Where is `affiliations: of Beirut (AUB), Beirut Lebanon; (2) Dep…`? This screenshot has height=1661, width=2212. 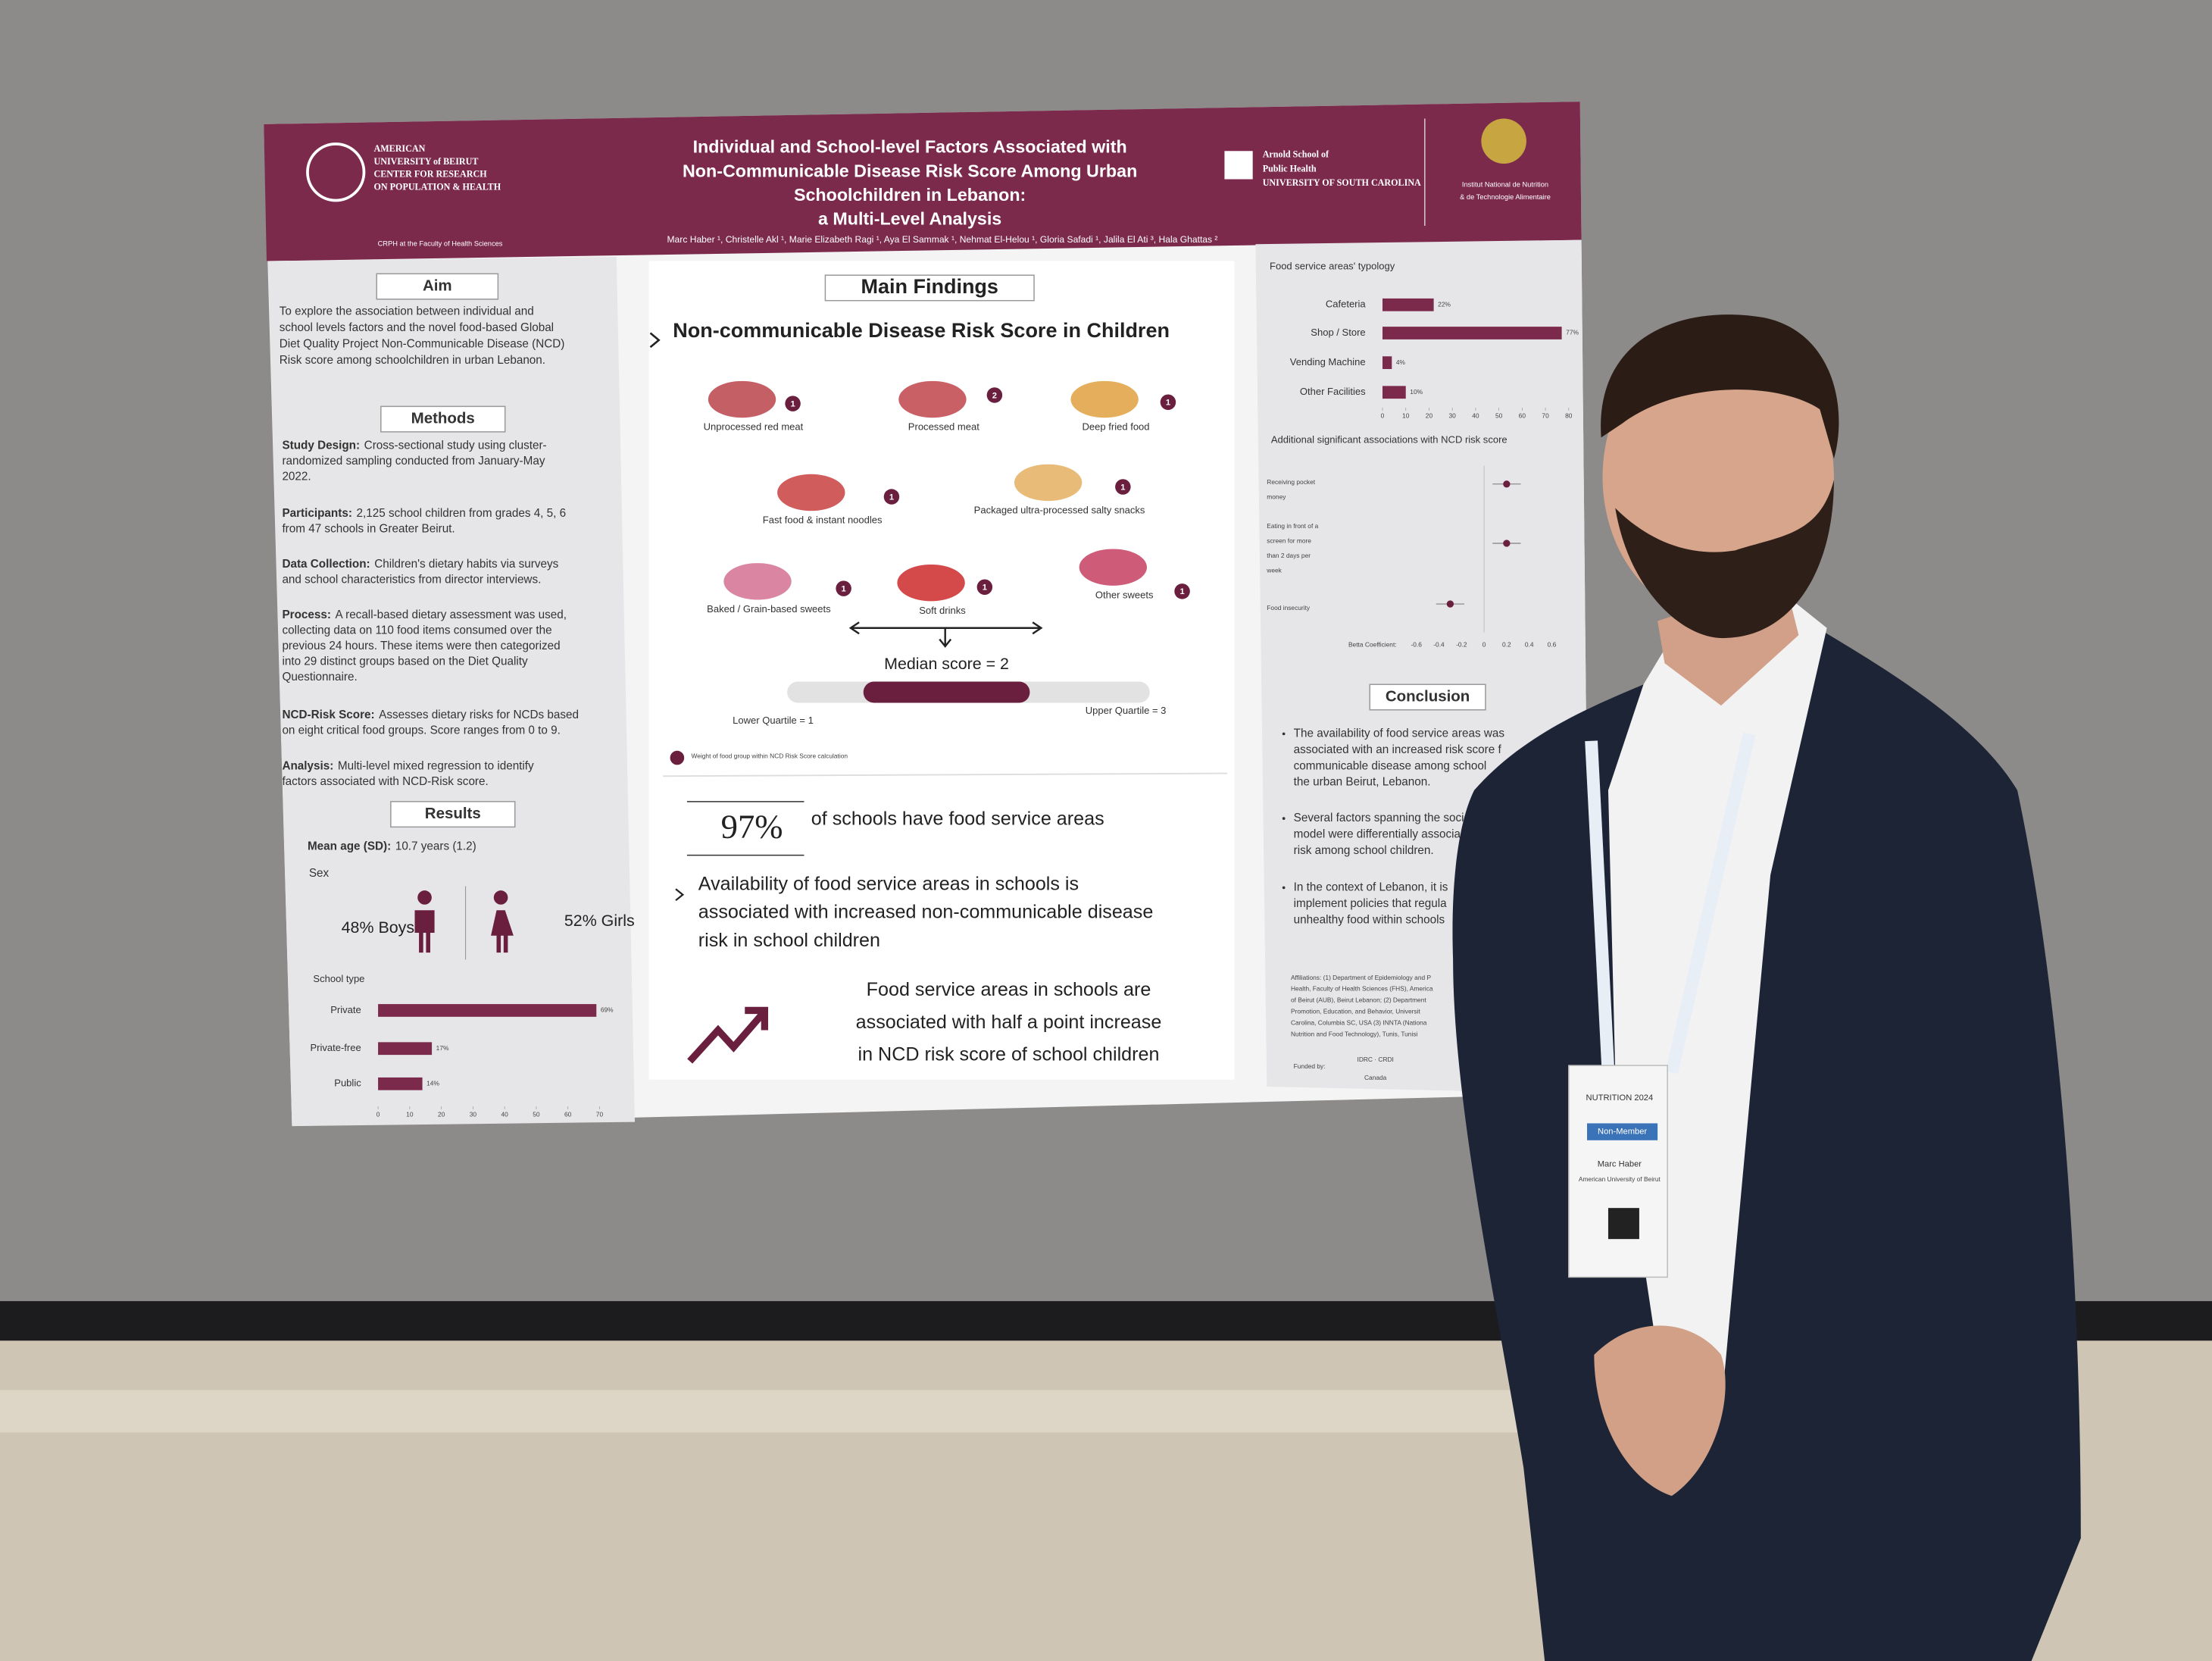
affiliations: of Beirut (AUB), Beirut Lebanon; (2) Dep… is located at coordinates (1359, 1000).